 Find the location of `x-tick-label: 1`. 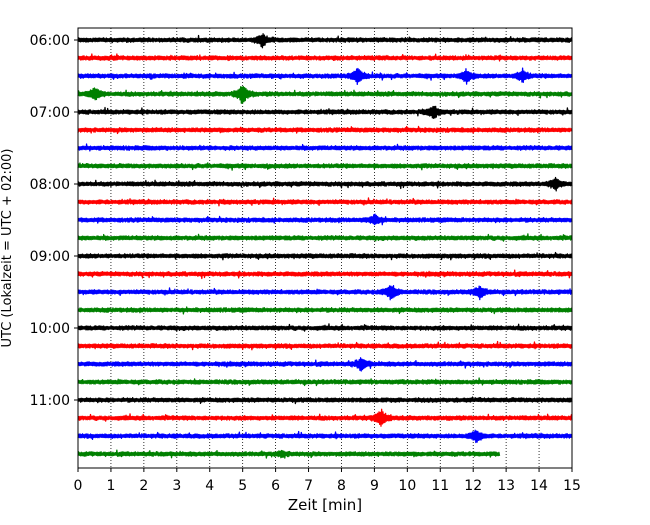

x-tick-label: 1 is located at coordinates (110, 486).